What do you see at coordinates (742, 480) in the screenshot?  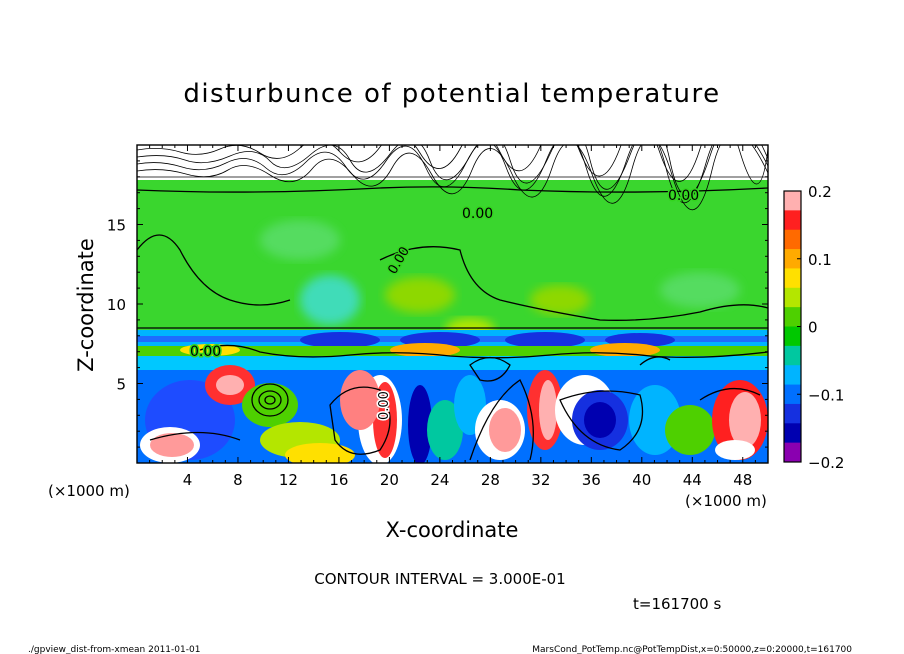 I see `x-tick-label: 48` at bounding box center [742, 480].